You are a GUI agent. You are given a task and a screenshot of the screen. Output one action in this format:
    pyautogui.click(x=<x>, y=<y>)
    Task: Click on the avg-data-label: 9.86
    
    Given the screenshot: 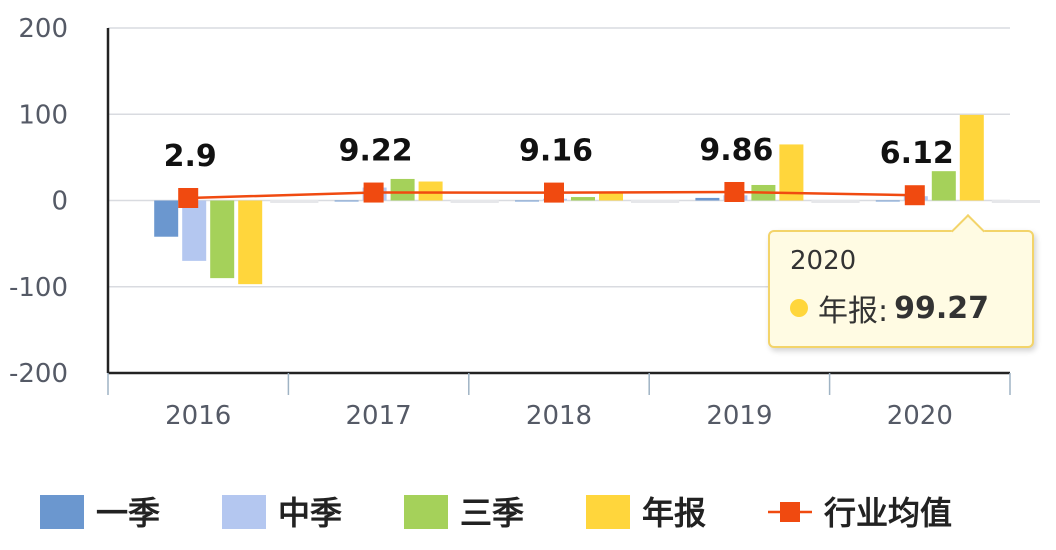 What is the action you would take?
    pyautogui.click(x=736, y=150)
    